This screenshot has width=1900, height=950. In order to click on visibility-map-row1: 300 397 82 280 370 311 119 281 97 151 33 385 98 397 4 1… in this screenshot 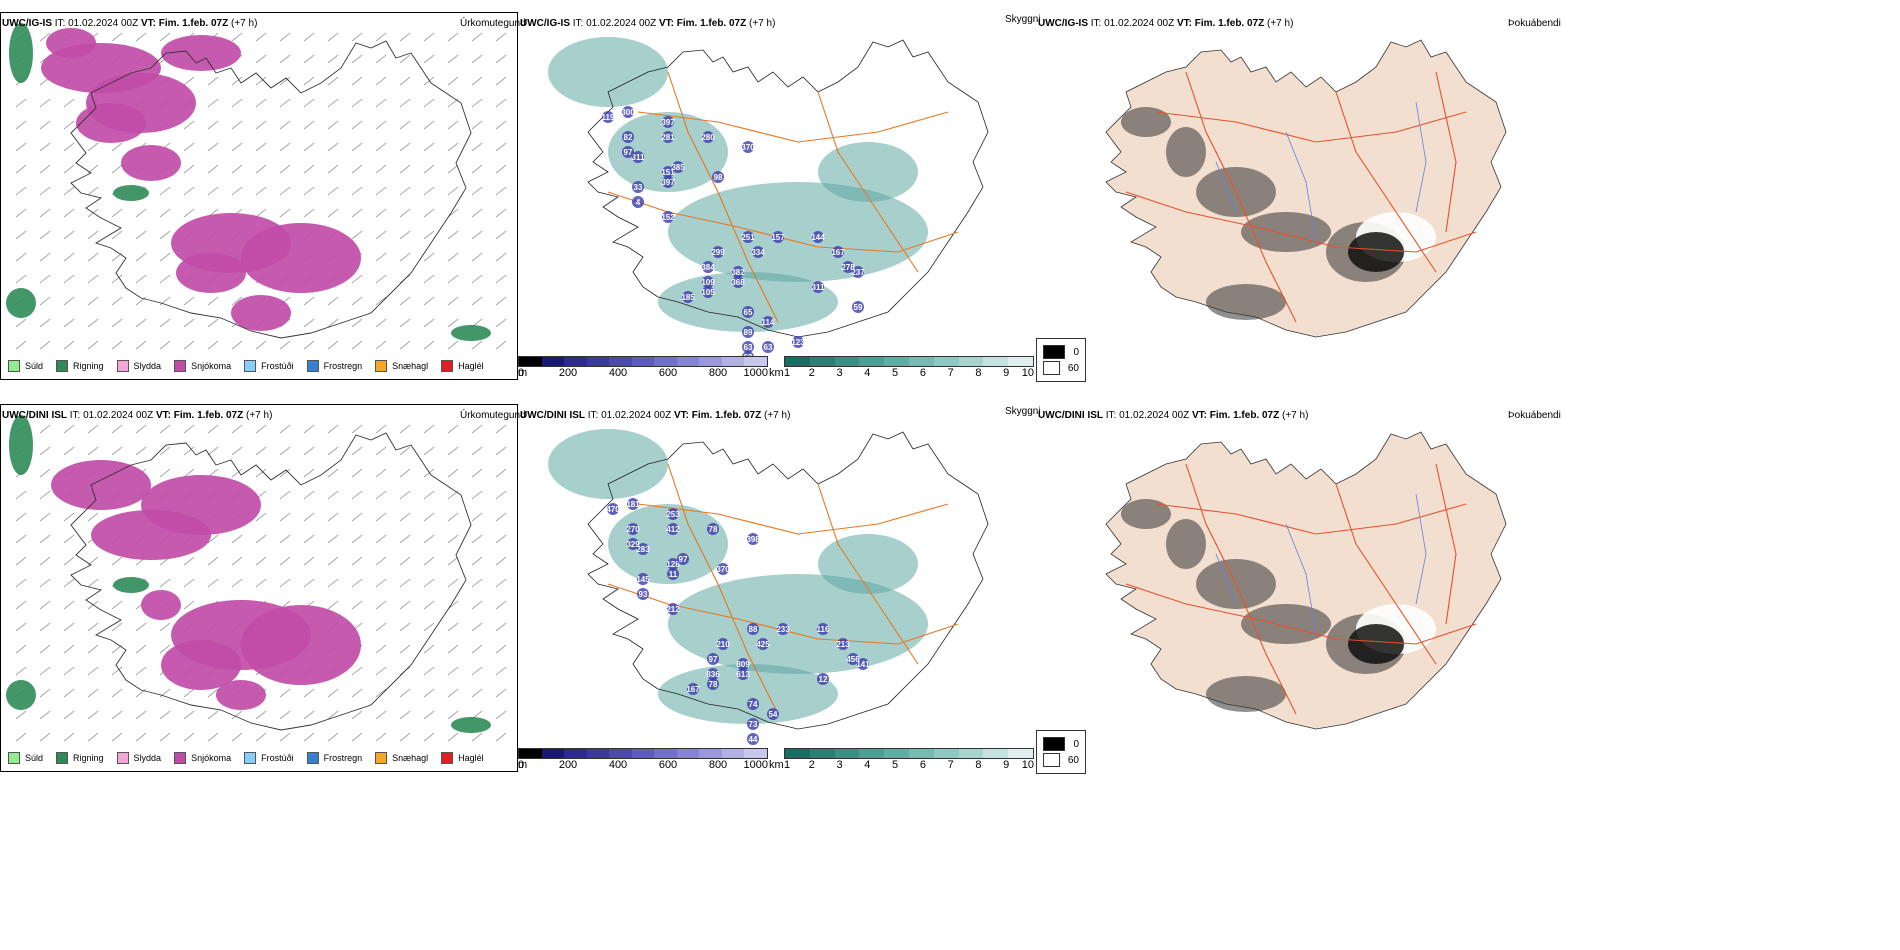, I will do `click(768, 200)`.